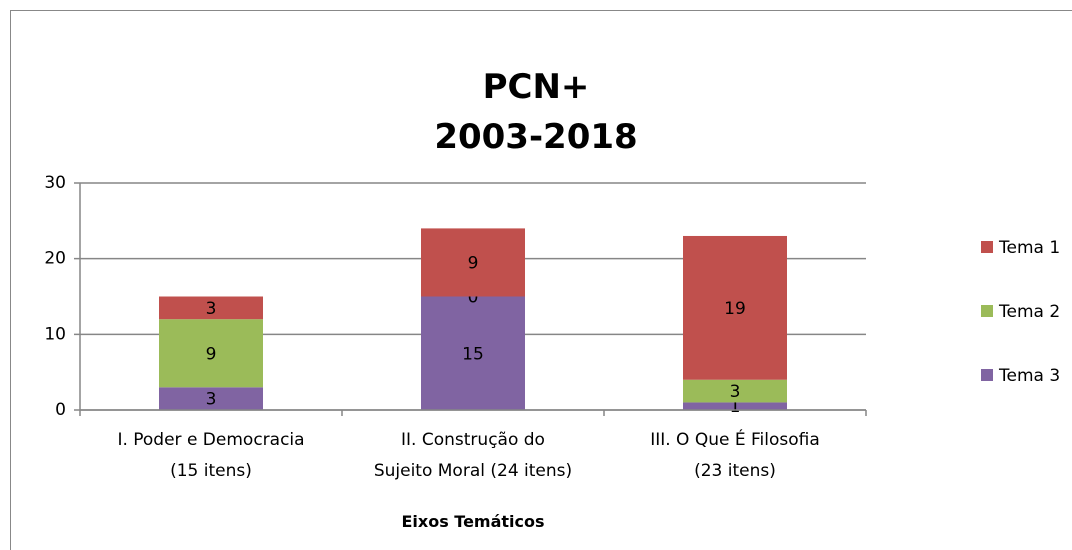  Describe the element at coordinates (1029, 376) in the screenshot. I see `legend-label: Tema 3` at that location.